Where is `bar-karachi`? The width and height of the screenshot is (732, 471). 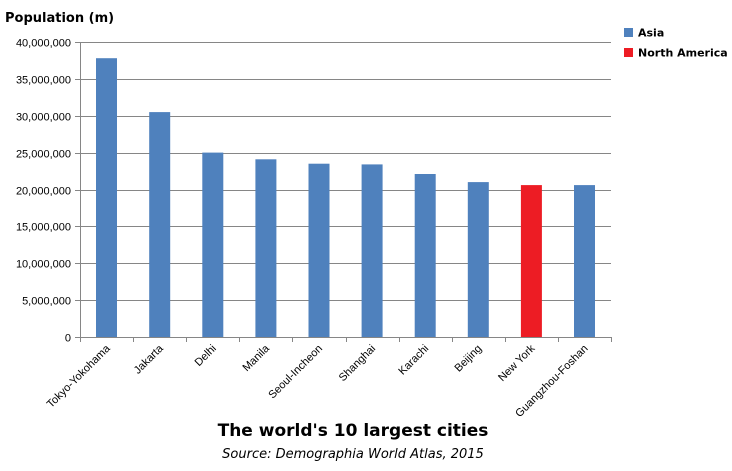
bar-karachi is located at coordinates (425, 255).